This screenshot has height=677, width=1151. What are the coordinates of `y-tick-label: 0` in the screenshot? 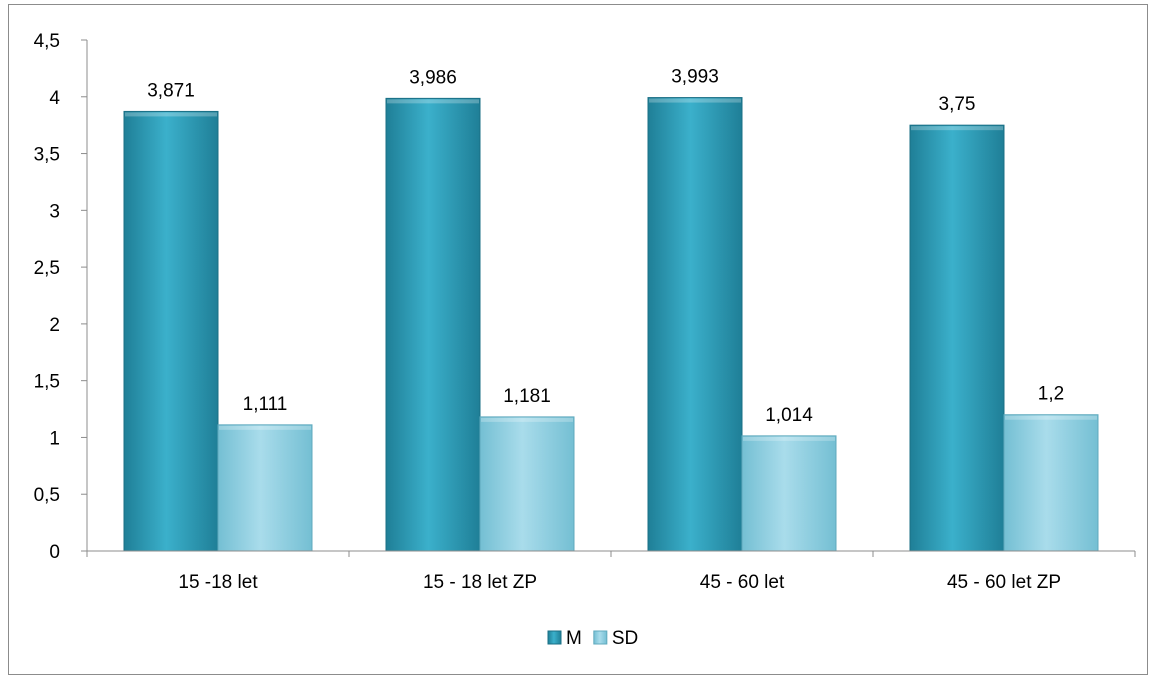 It's located at (54, 552).